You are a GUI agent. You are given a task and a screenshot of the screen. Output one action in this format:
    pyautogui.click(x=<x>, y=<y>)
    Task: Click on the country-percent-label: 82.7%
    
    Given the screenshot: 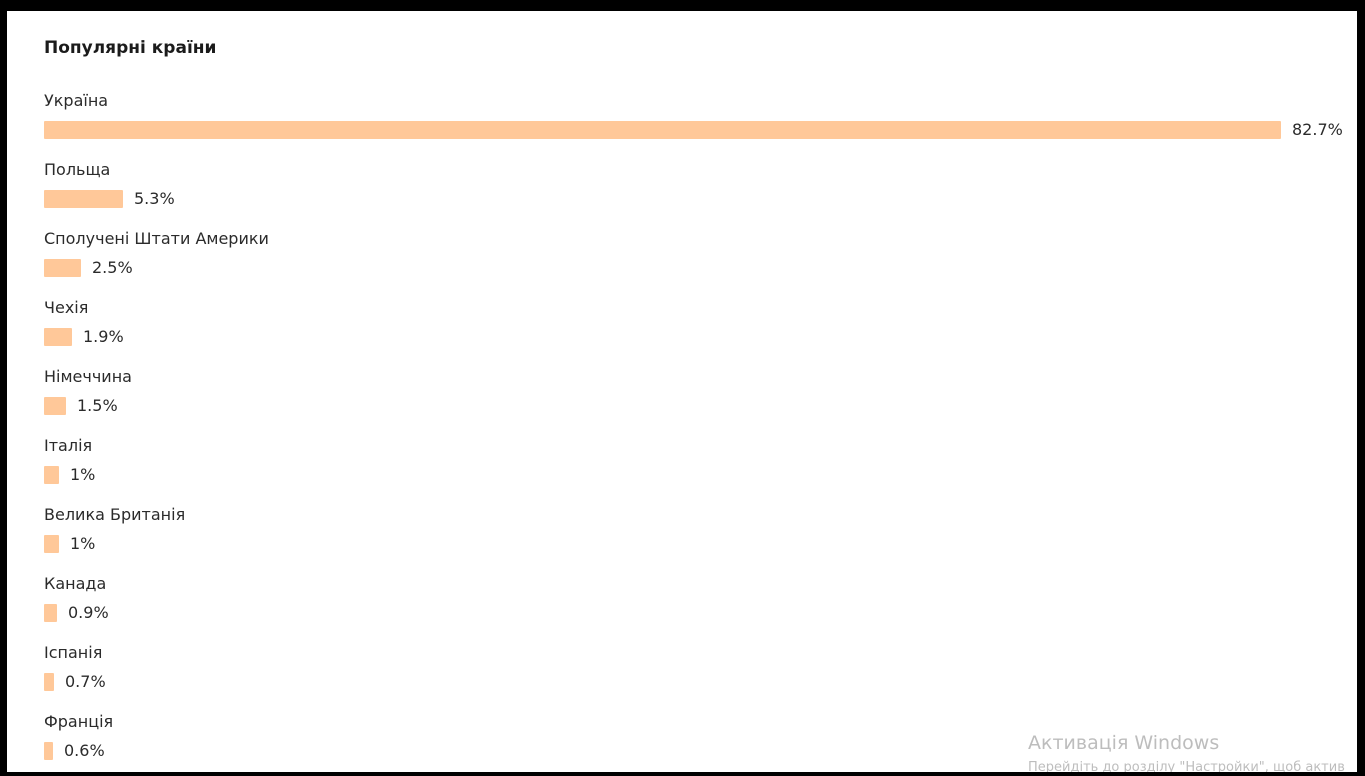 What is the action you would take?
    pyautogui.click(x=1317, y=129)
    